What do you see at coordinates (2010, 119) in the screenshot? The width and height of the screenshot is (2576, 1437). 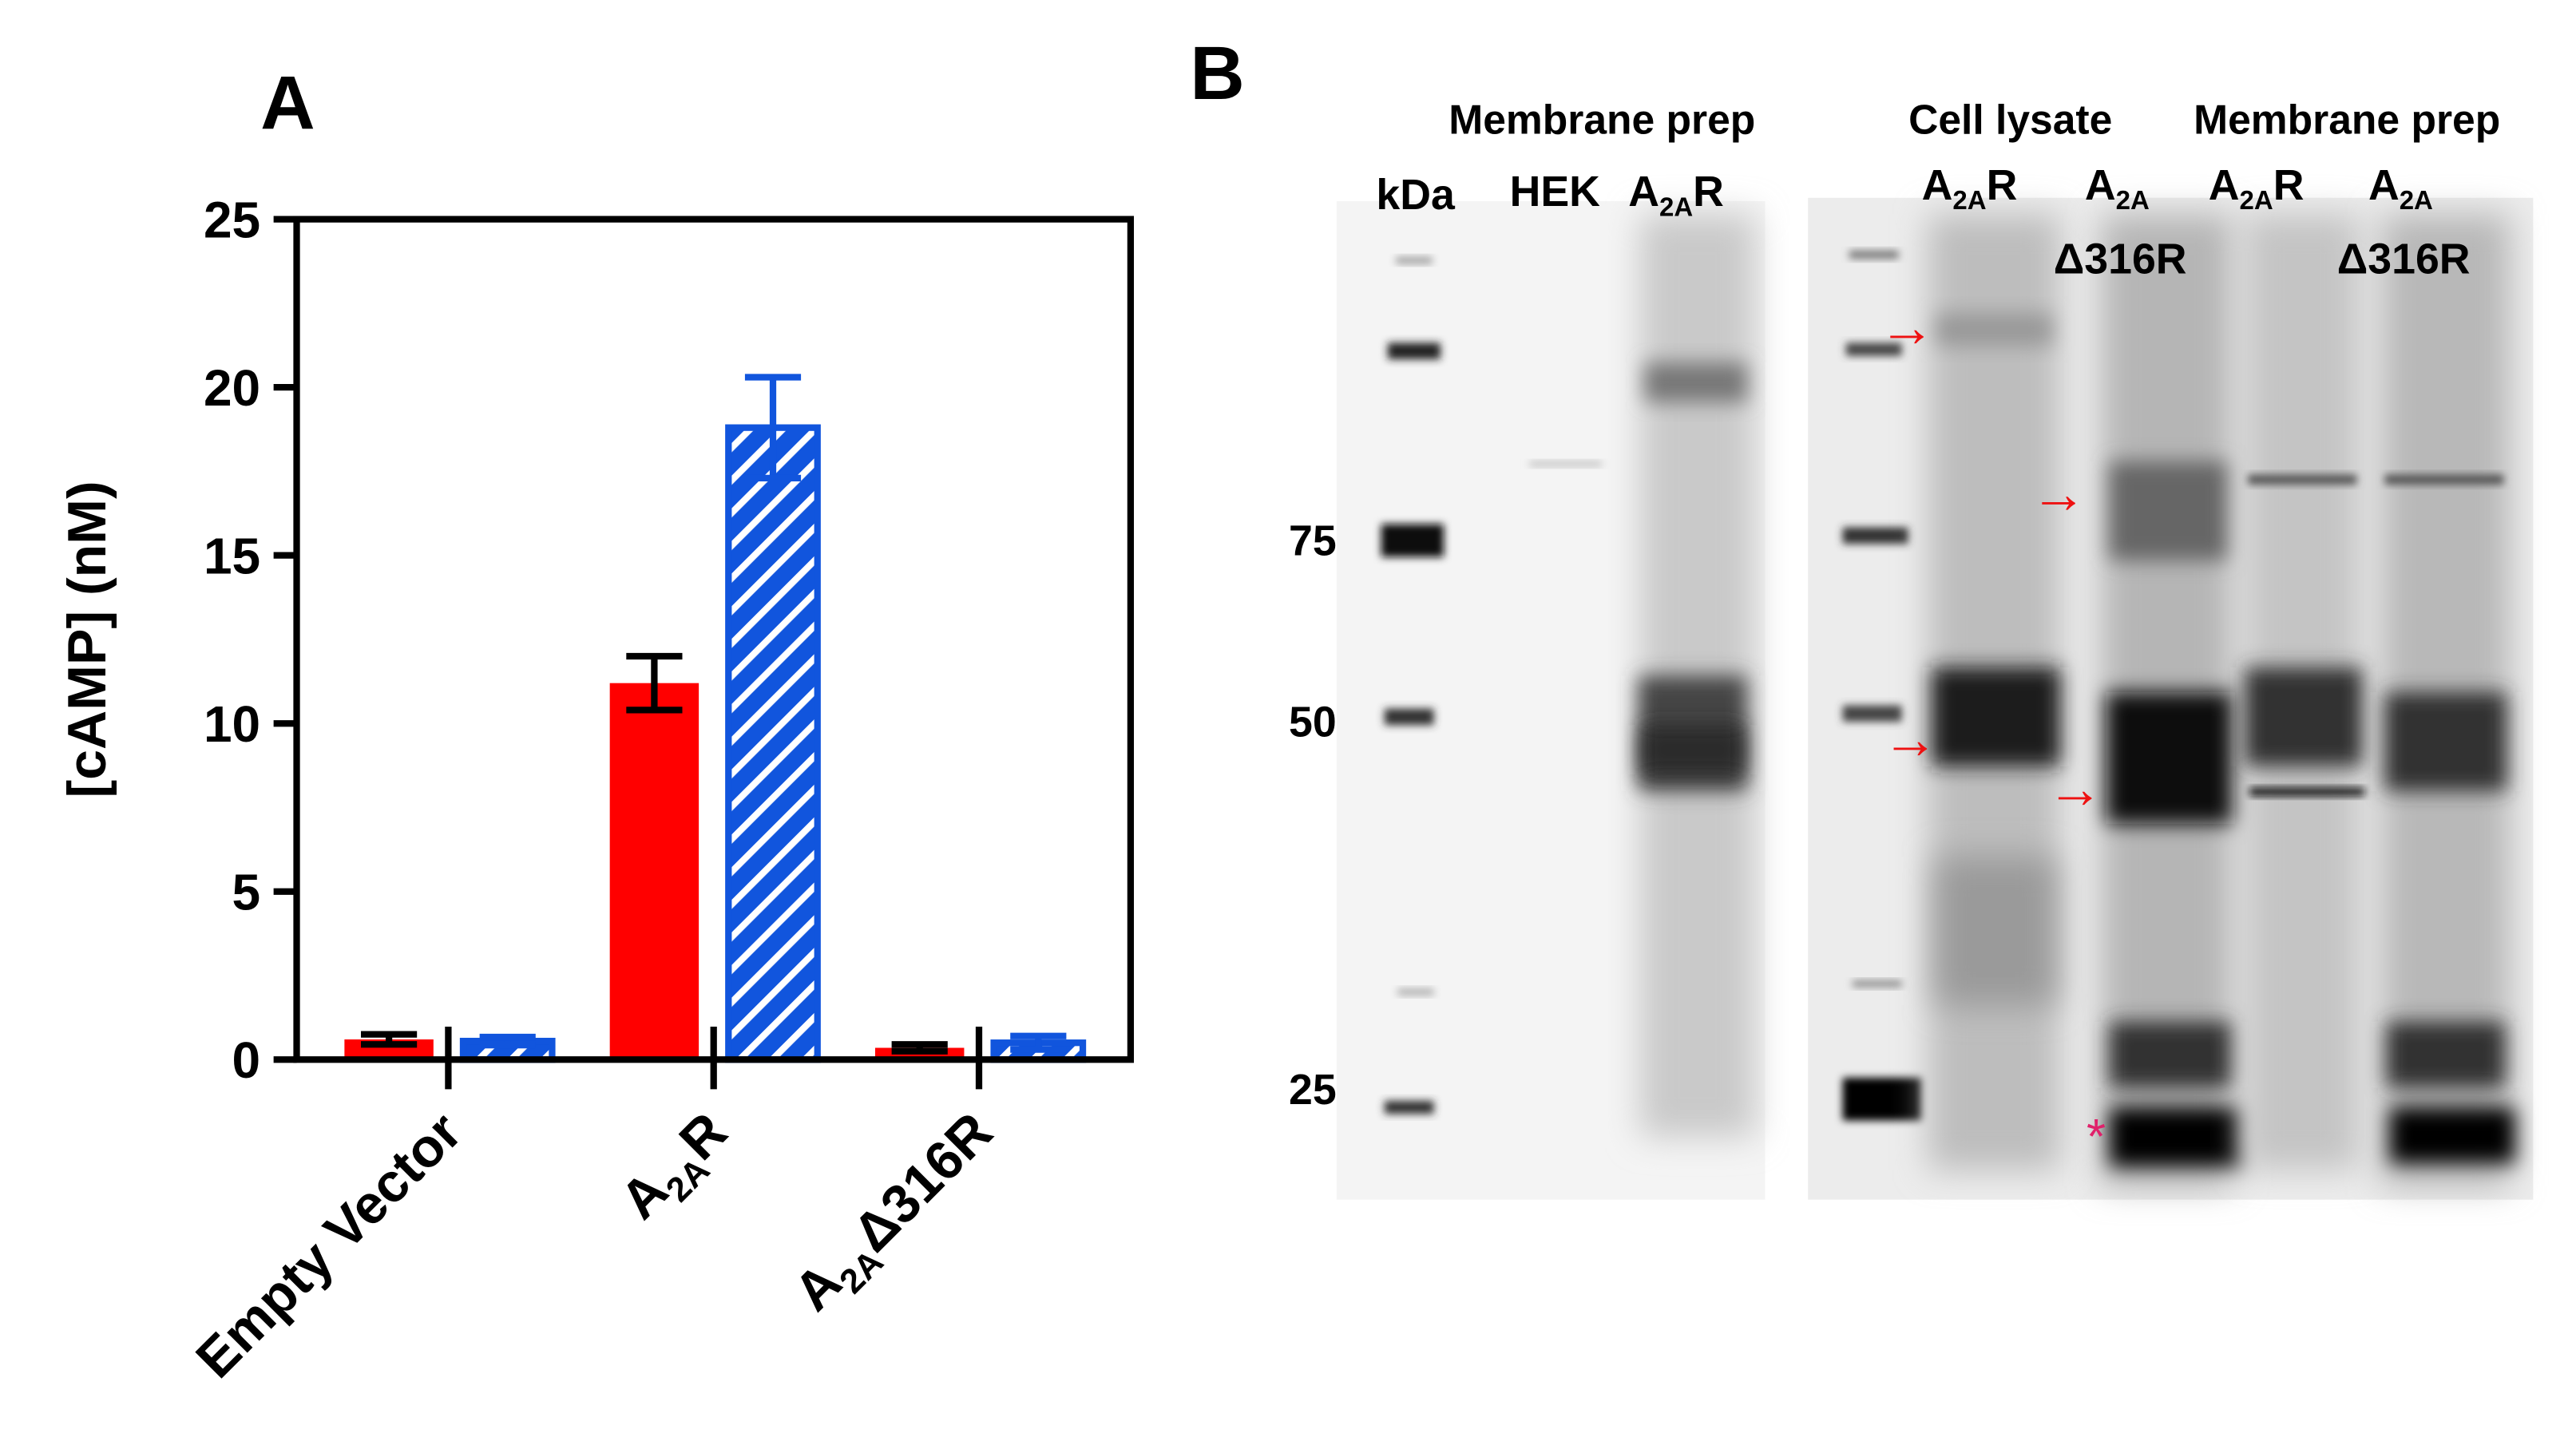 I see `right-group-cell-lysate: Cell lysate` at bounding box center [2010, 119].